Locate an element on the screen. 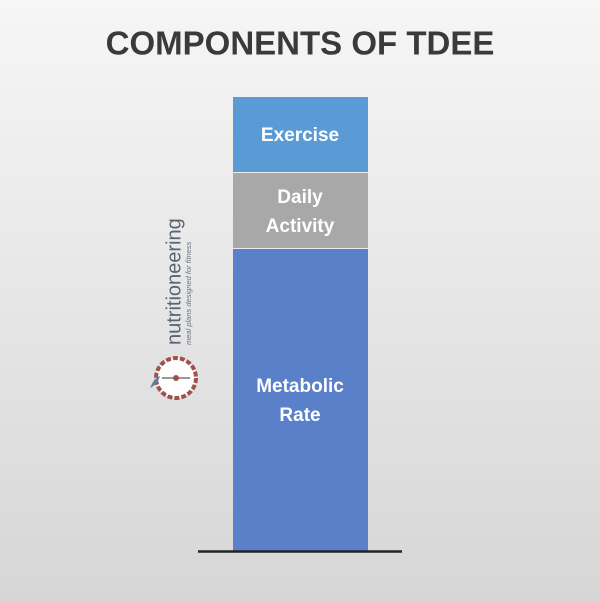  segment-label: Metabolic is located at coordinates (300, 386).